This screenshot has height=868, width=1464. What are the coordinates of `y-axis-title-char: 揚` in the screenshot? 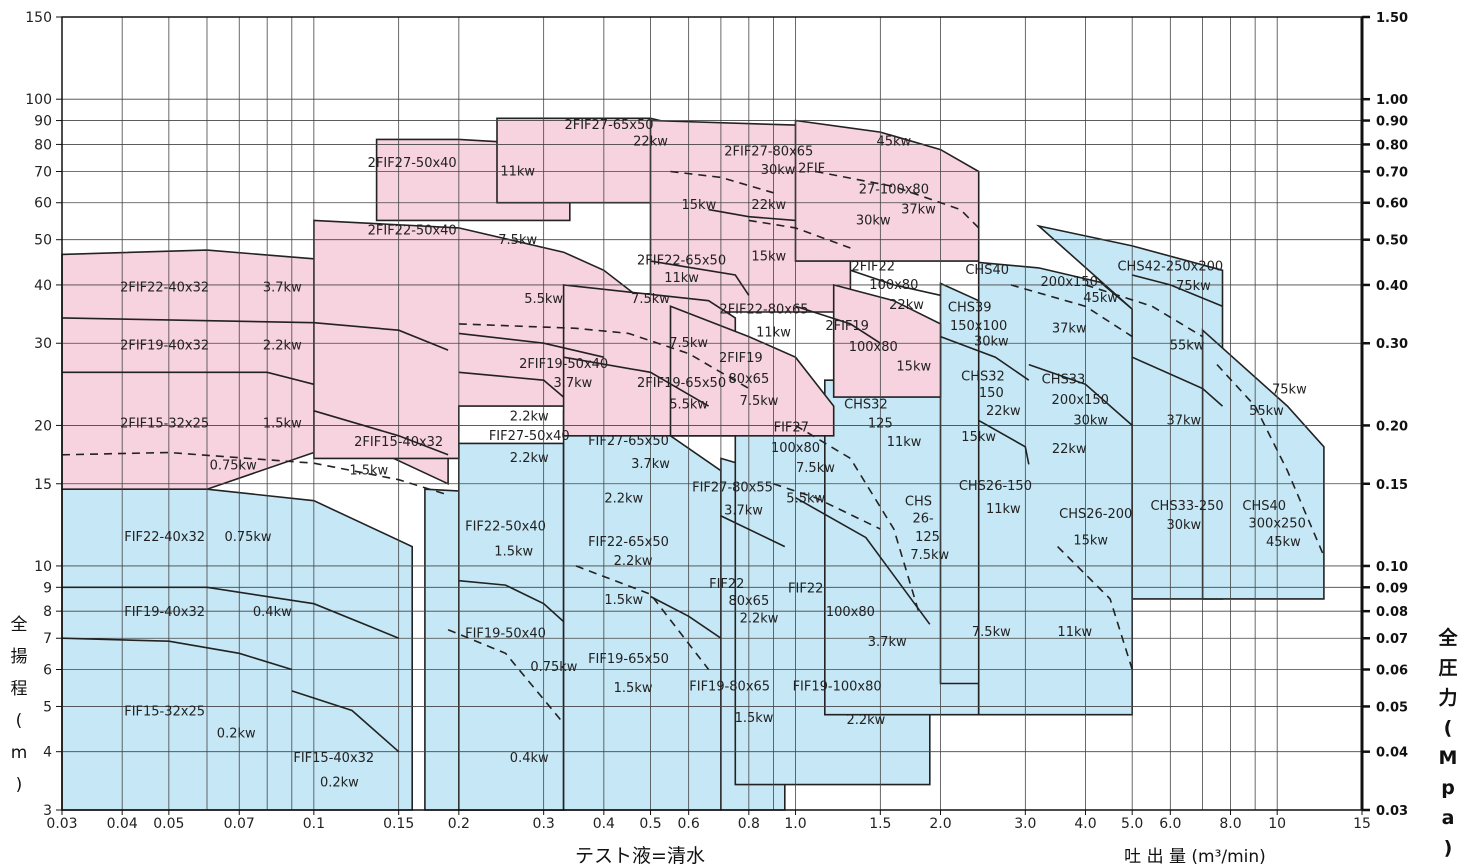 It's located at (19, 657).